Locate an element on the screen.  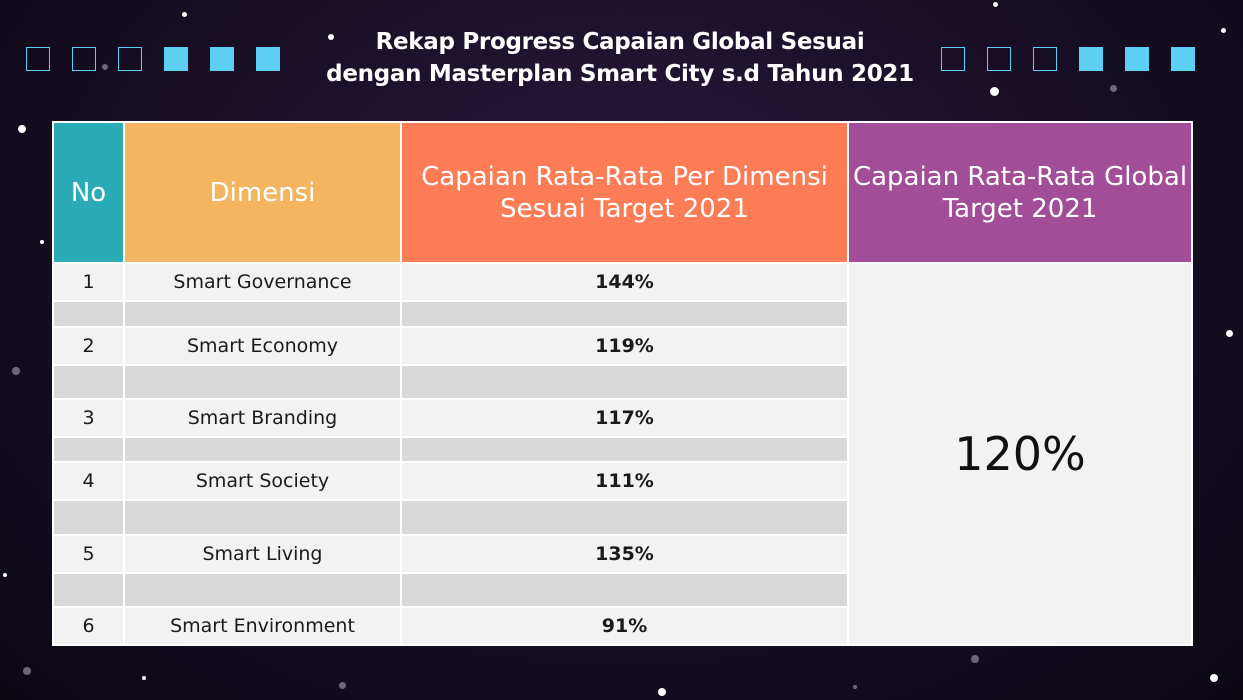
row-dimensi: Smart Governance is located at coordinates (262, 282).